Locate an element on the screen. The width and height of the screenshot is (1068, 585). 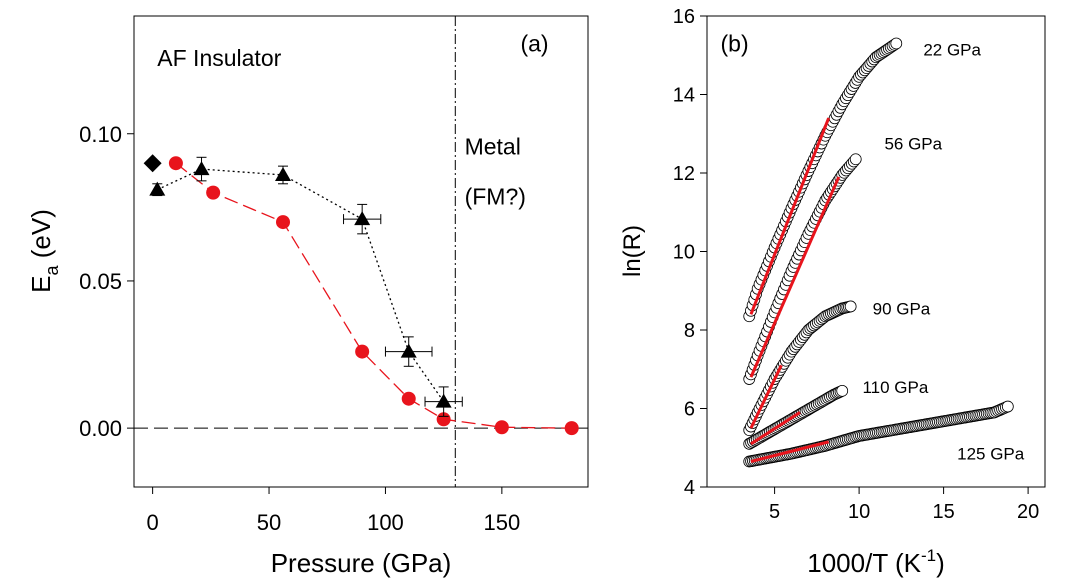
panel-a-annotations: AF Insulator Metal (FM?) (a) is located at coordinates (352, 119).